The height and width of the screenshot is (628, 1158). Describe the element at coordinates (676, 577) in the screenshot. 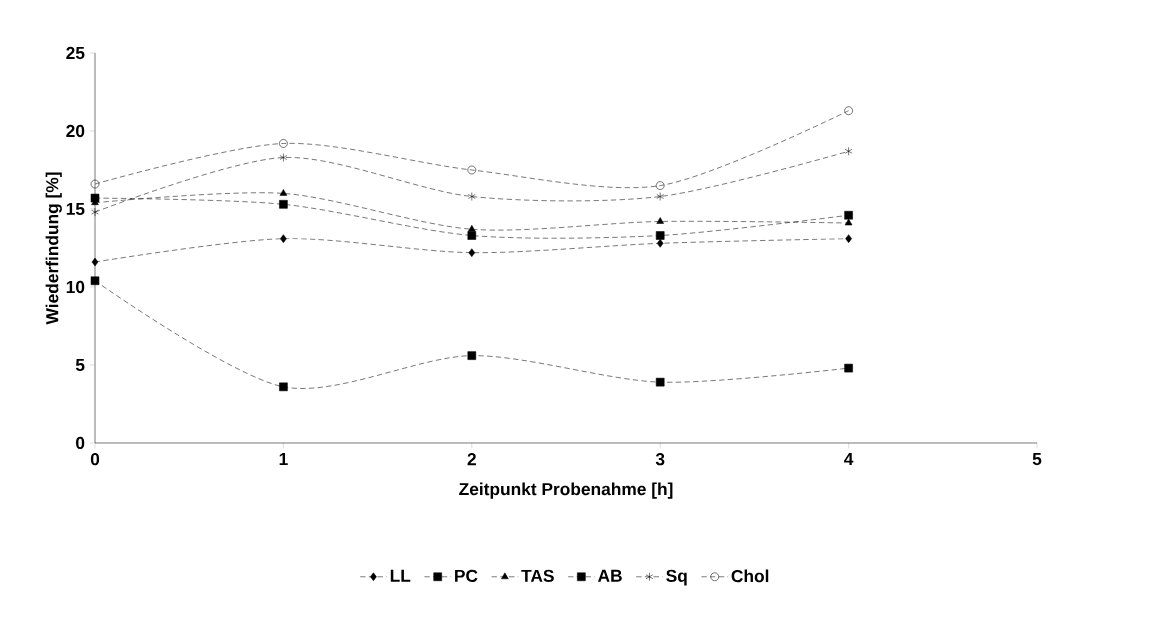

I see `legend-label: Sq` at that location.